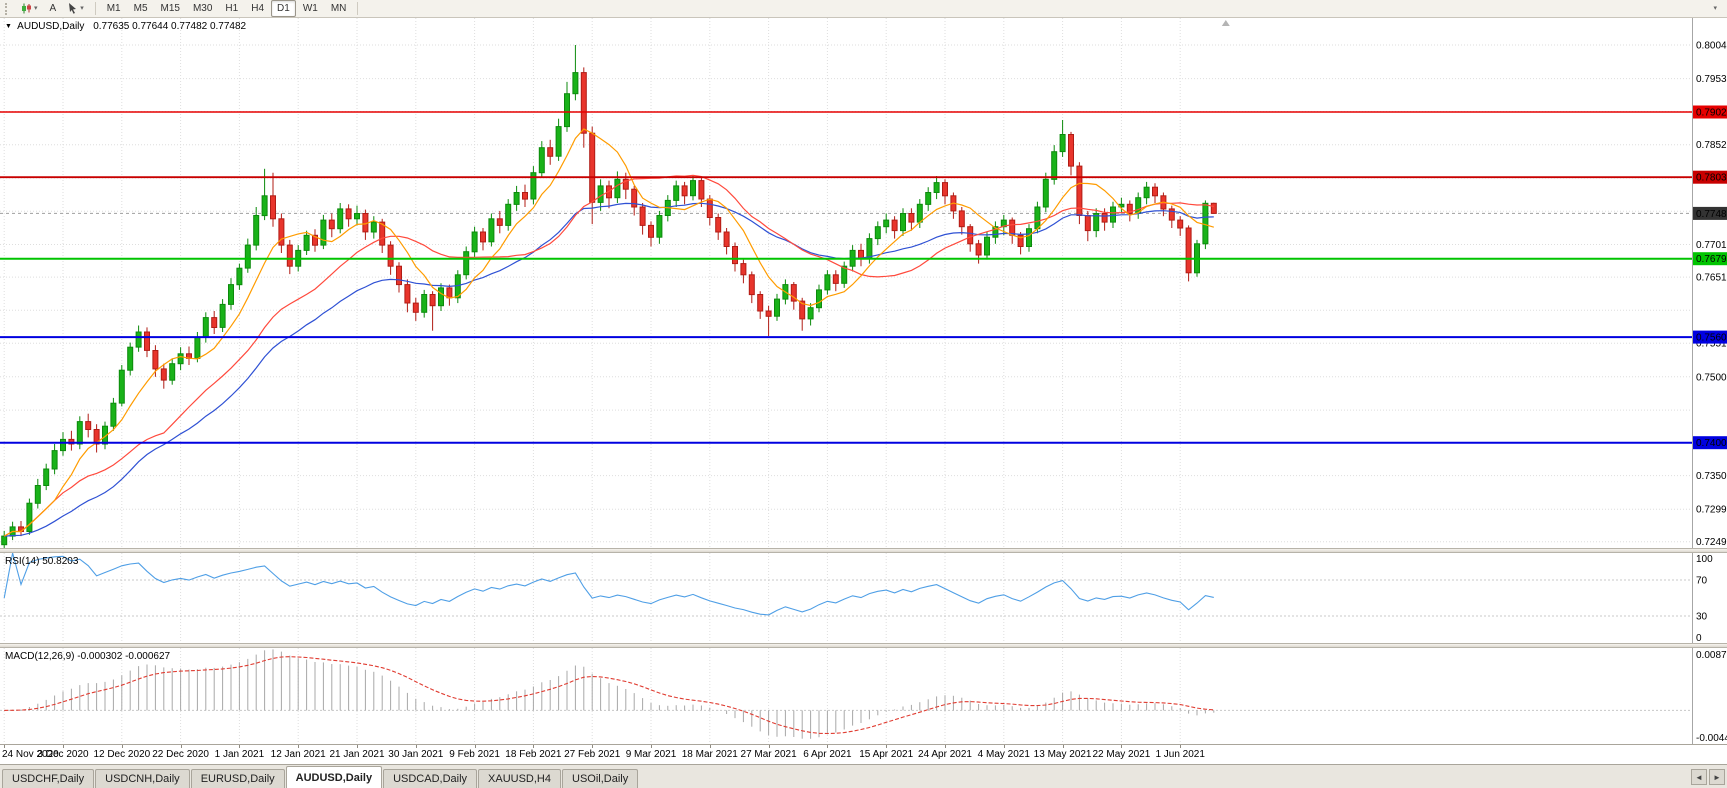 The height and width of the screenshot is (788, 1727). I want to click on timeframe-button-m5: M5, so click(140, 8).